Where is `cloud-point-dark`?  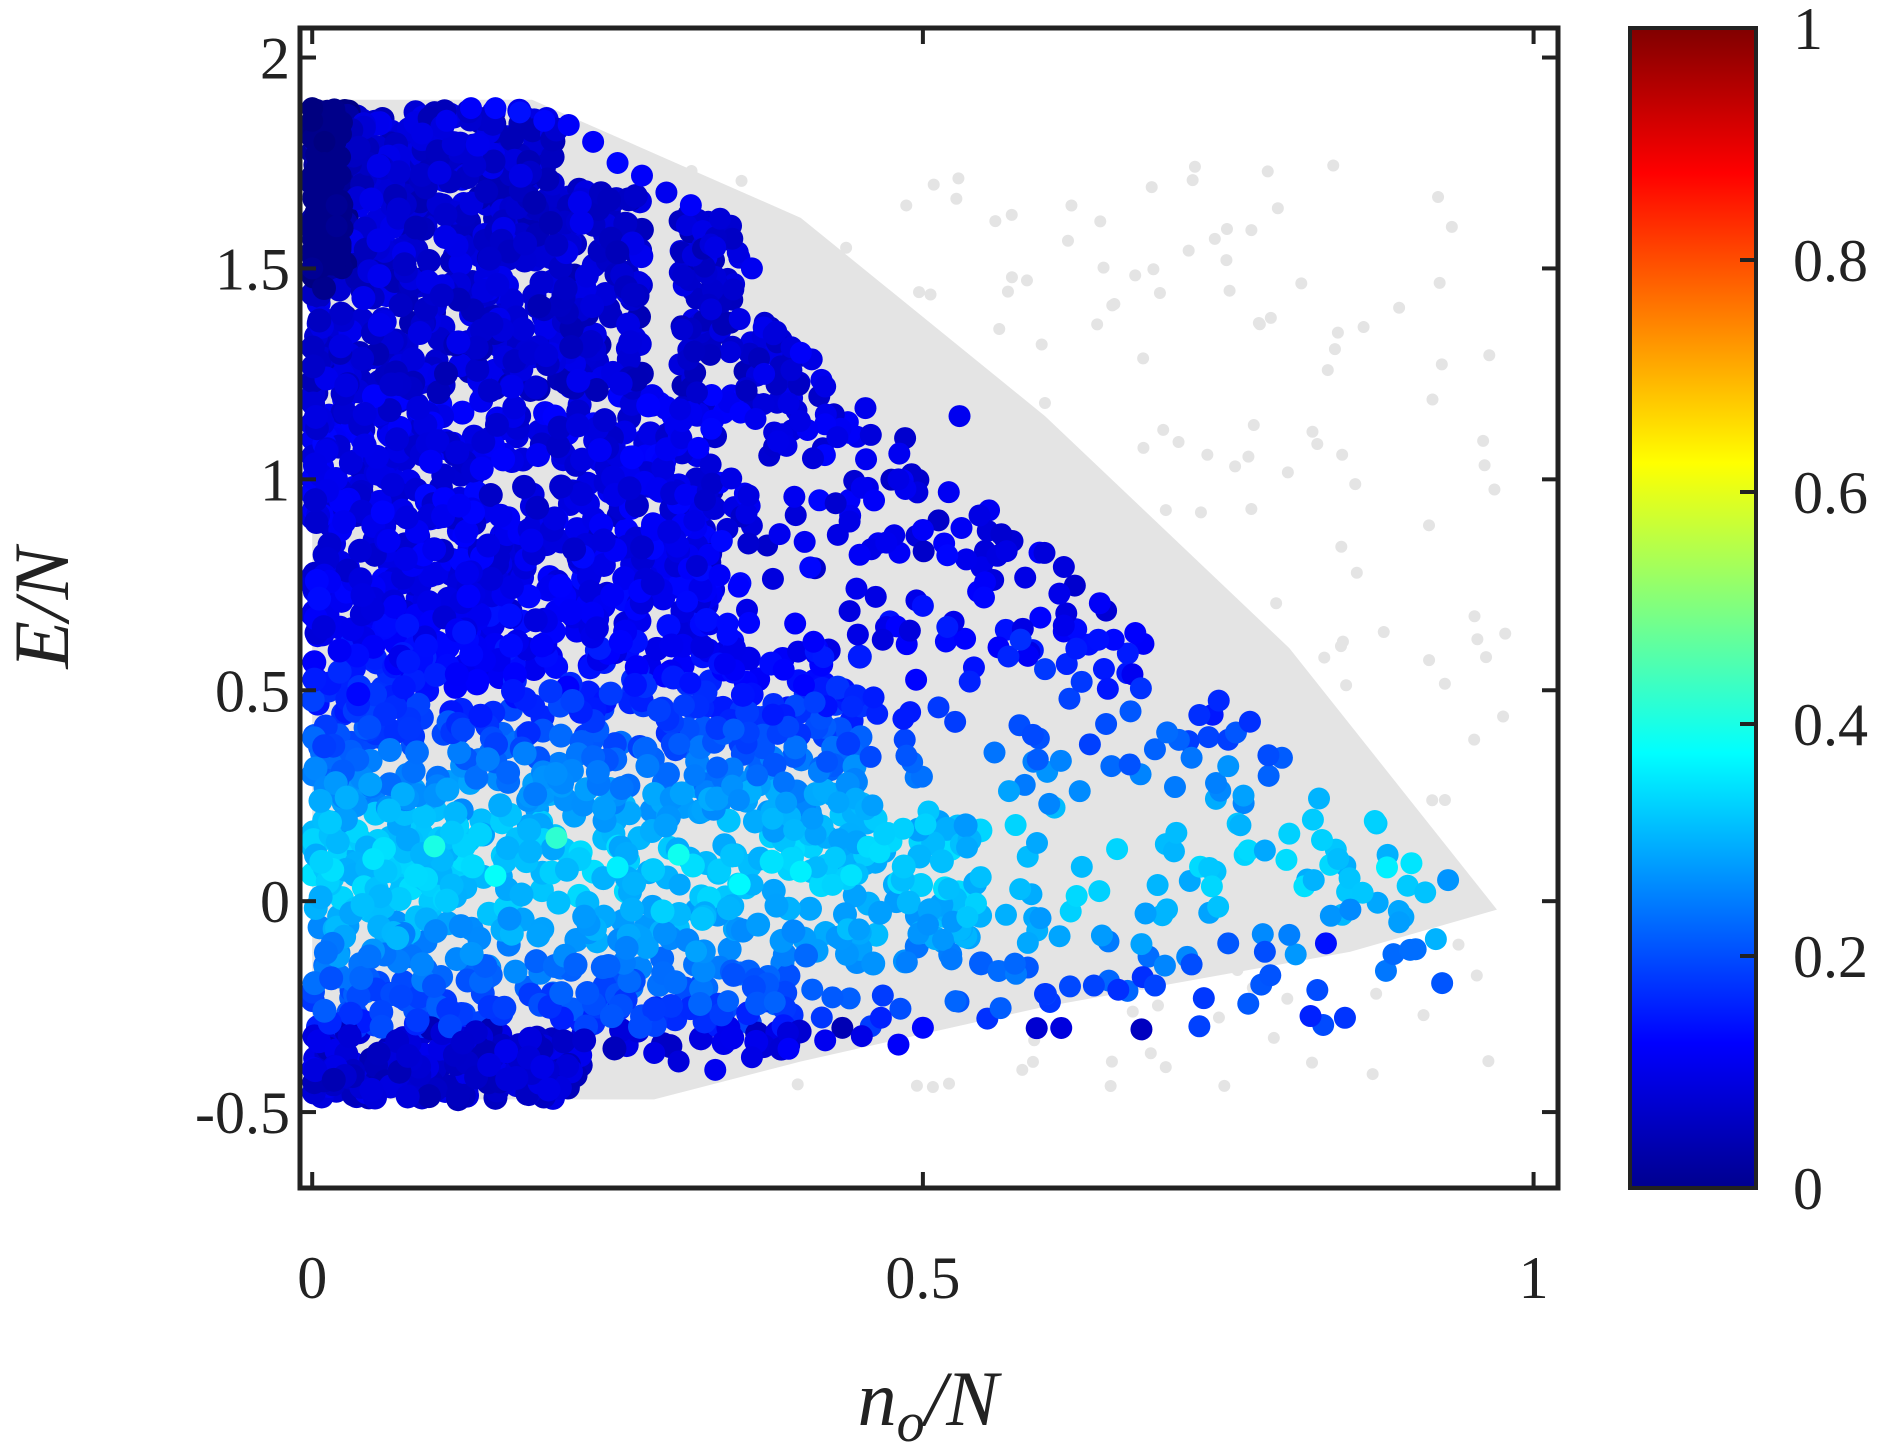
cloud-point-dark is located at coordinates (341, 122).